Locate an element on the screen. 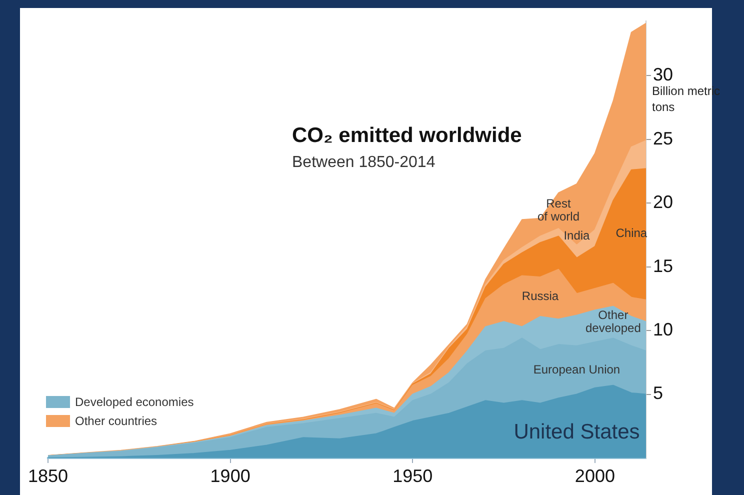  x-tick-label: 2000 is located at coordinates (594, 476).